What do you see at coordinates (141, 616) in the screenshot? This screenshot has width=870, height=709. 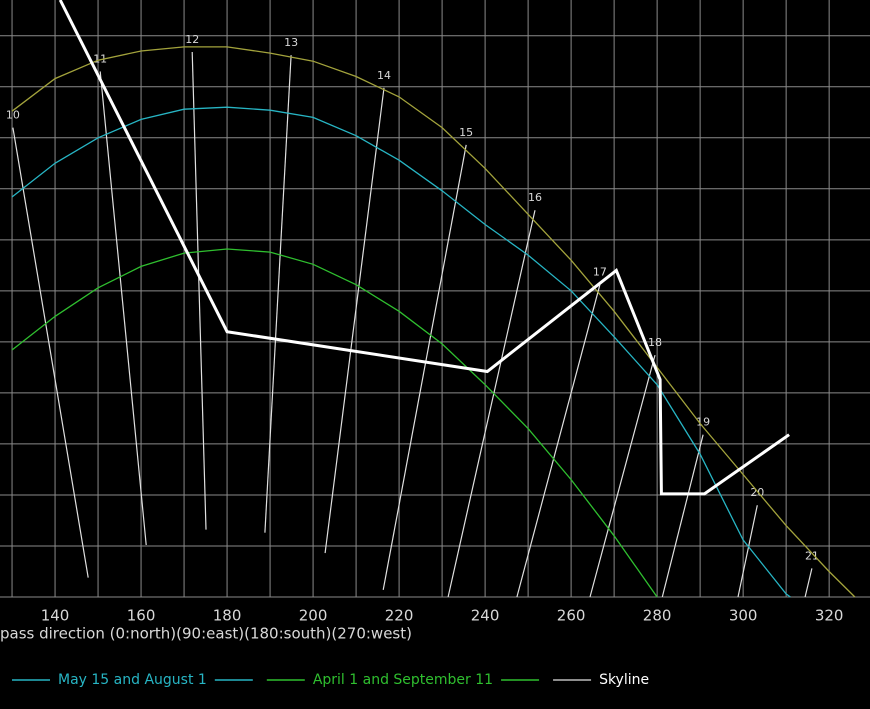 I see `x-tick-label: 160` at bounding box center [141, 616].